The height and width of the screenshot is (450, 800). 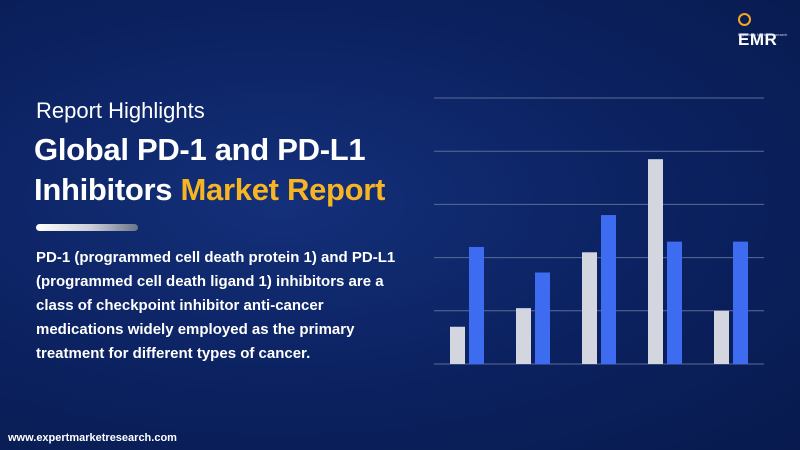 What do you see at coordinates (200, 149) in the screenshot?
I see `title-line-1: Global PD-1 and PD-L1` at bounding box center [200, 149].